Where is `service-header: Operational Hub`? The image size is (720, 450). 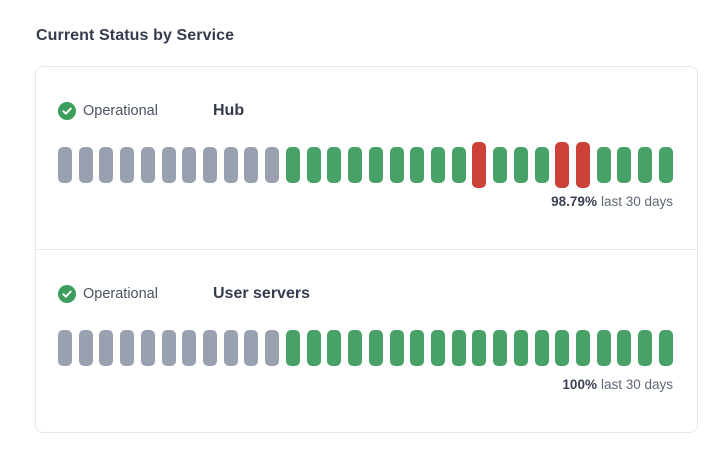 service-header: Operational Hub is located at coordinates (366, 111).